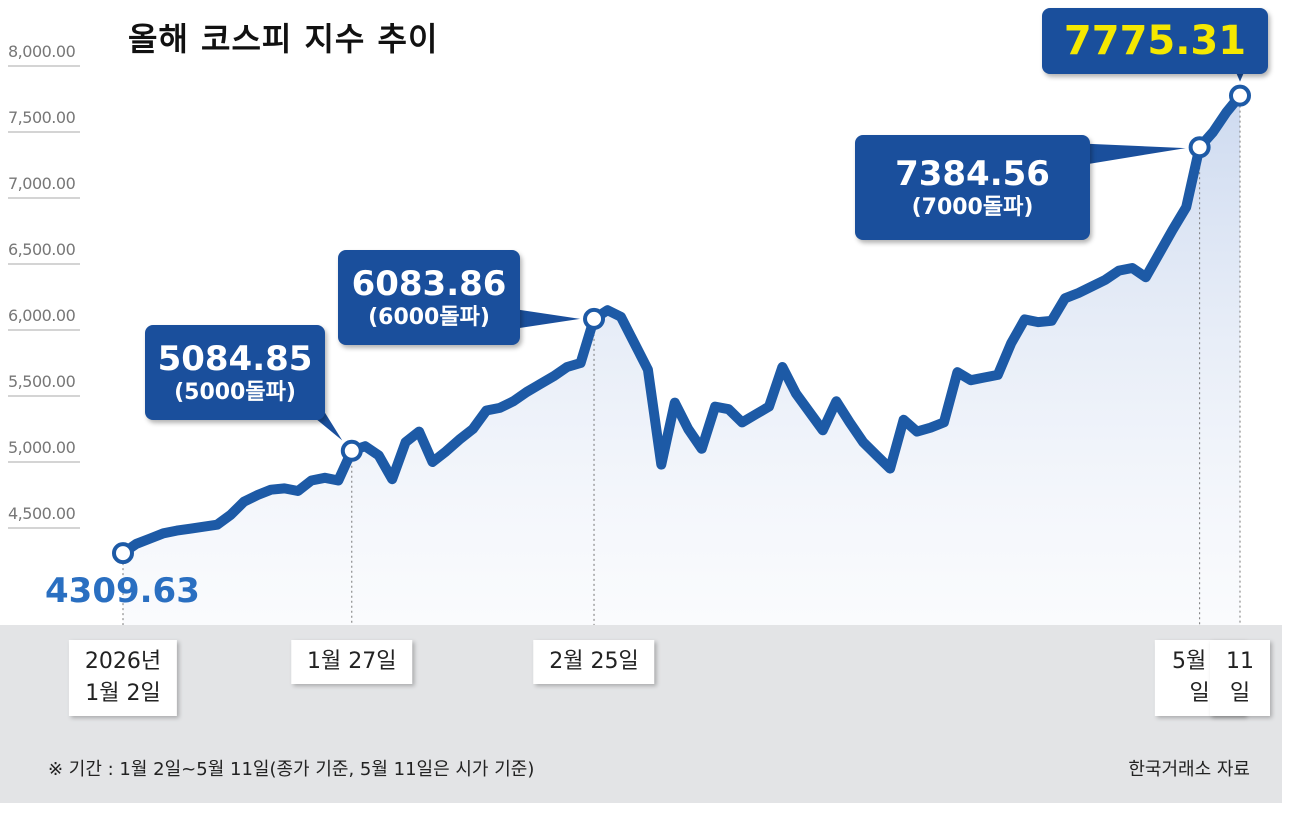  I want to click on x-tick-label: 11일, so click(1240, 678).